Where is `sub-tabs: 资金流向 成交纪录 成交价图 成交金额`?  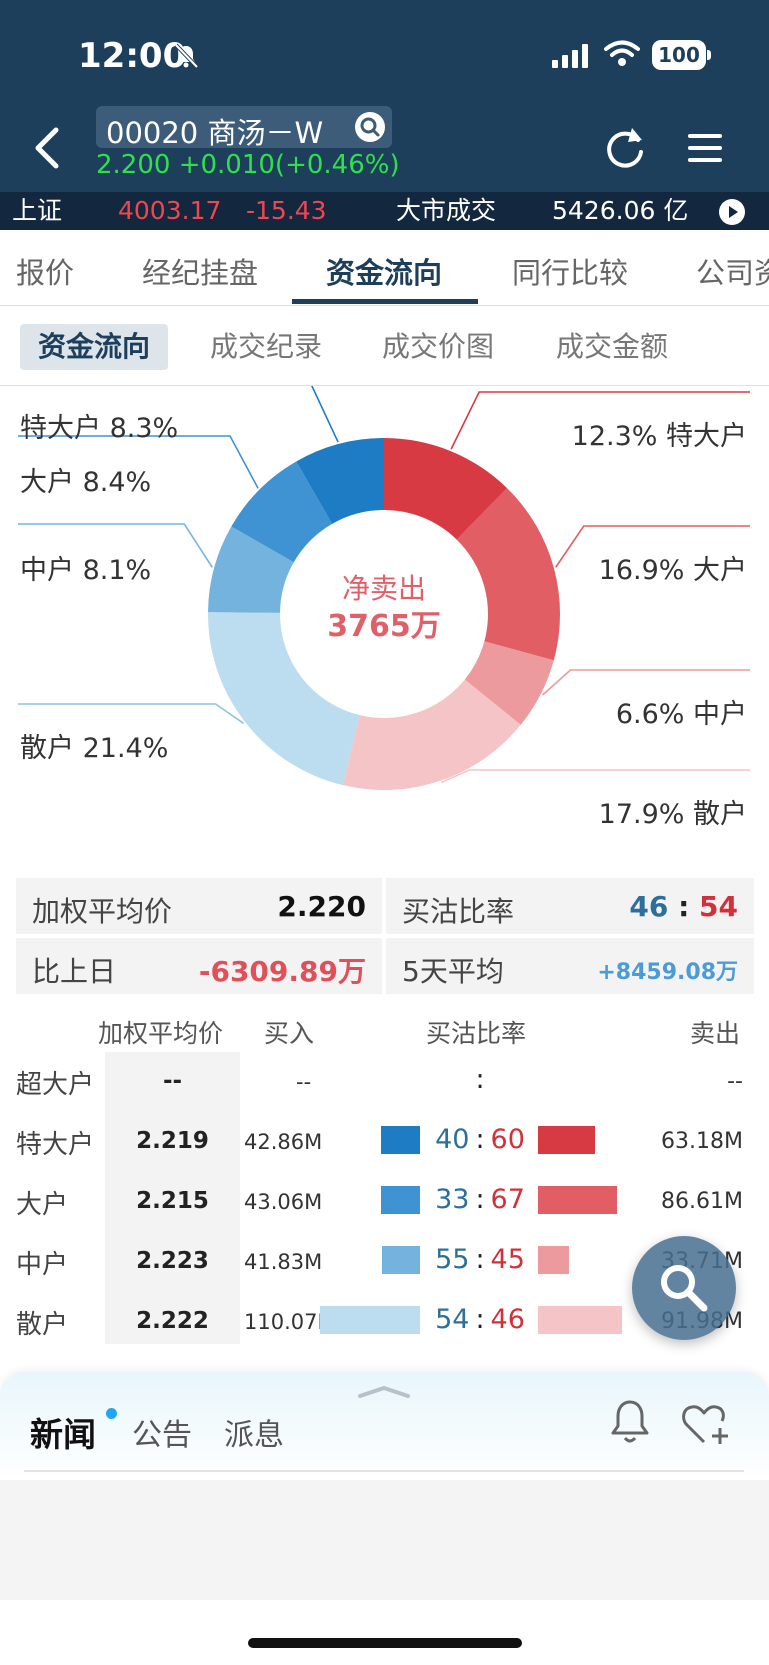
sub-tabs: 资金流向 成交纪录 成交价图 成交金额 is located at coordinates (384, 346).